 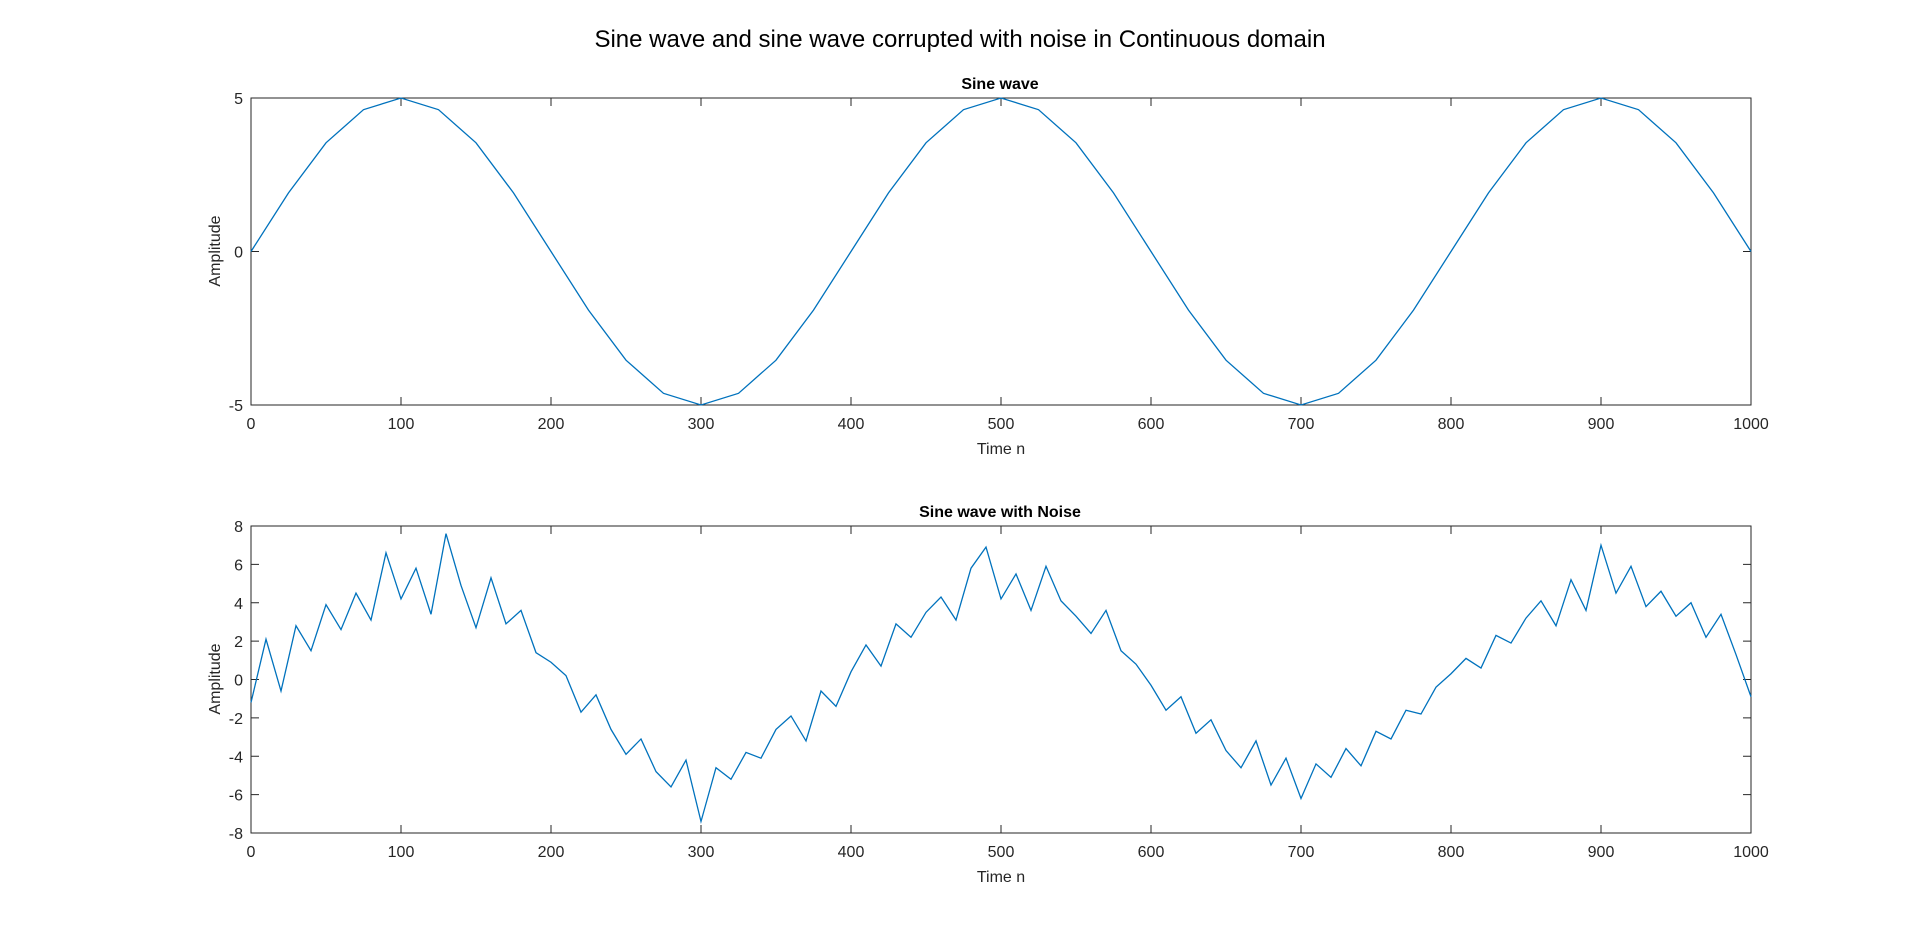 I want to click on y-tick-label: -4, so click(x=236, y=757).